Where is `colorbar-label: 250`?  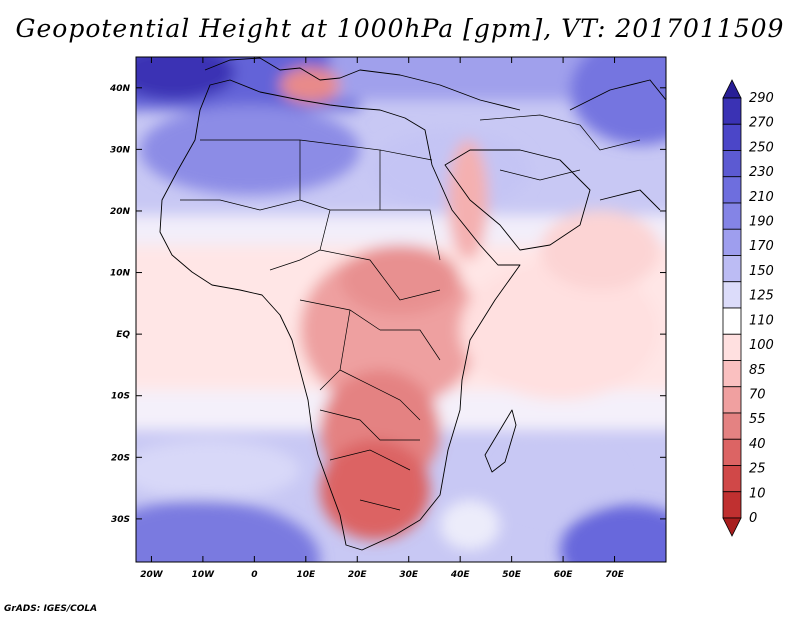
colorbar-label: 250 is located at coordinates (761, 147).